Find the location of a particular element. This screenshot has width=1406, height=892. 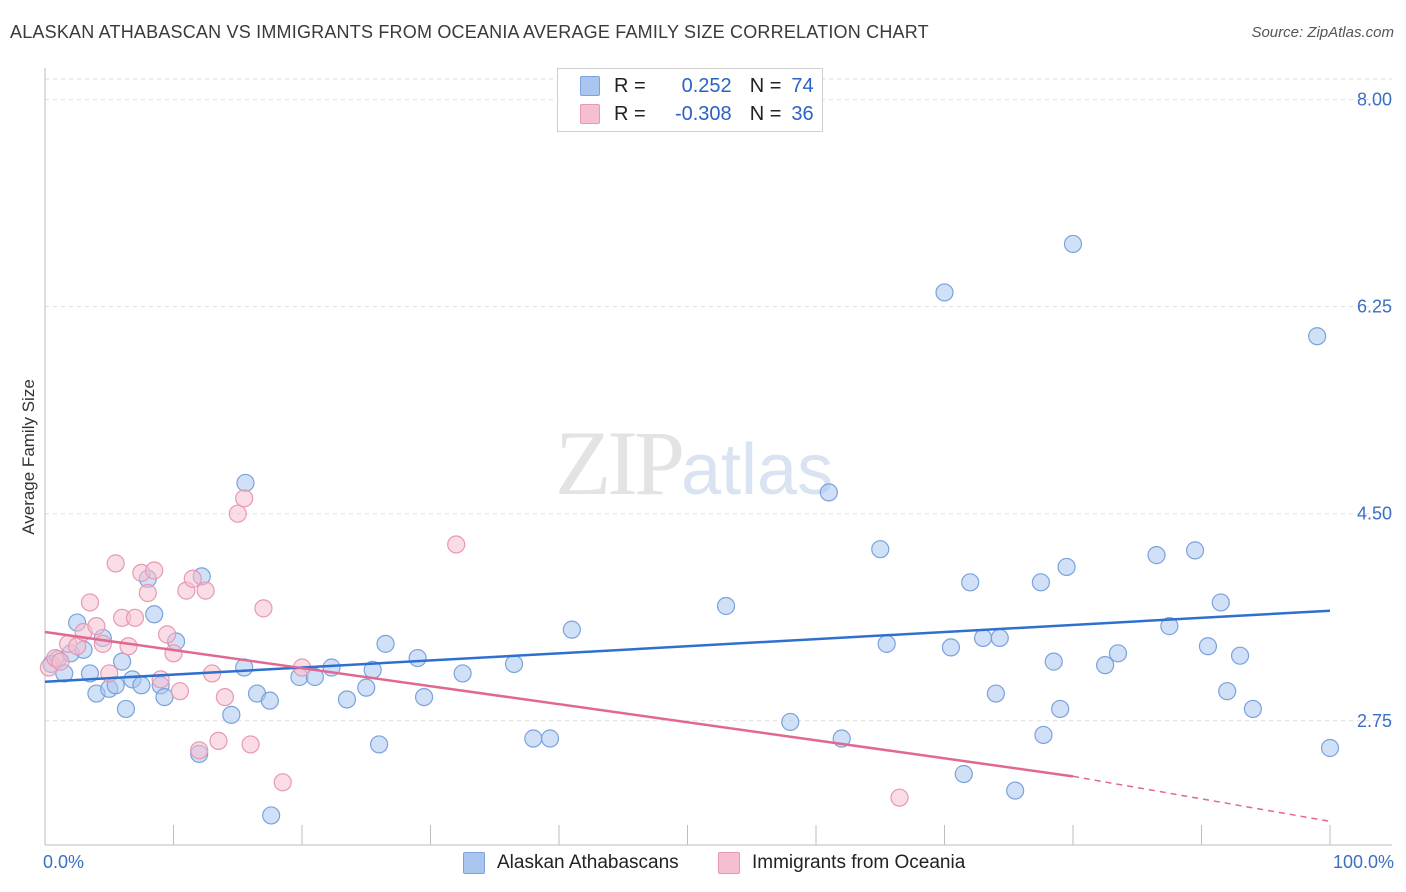

legend-row-athabascan: R = 0.252 N = 74 is located at coordinates (697, 86).